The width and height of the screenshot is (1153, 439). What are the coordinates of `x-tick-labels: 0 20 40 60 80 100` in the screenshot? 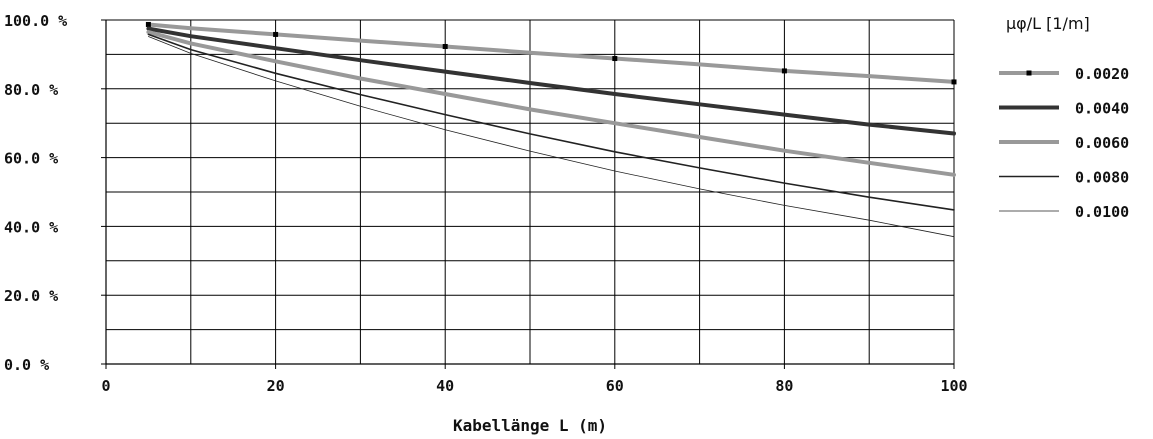 It's located at (534, 379).